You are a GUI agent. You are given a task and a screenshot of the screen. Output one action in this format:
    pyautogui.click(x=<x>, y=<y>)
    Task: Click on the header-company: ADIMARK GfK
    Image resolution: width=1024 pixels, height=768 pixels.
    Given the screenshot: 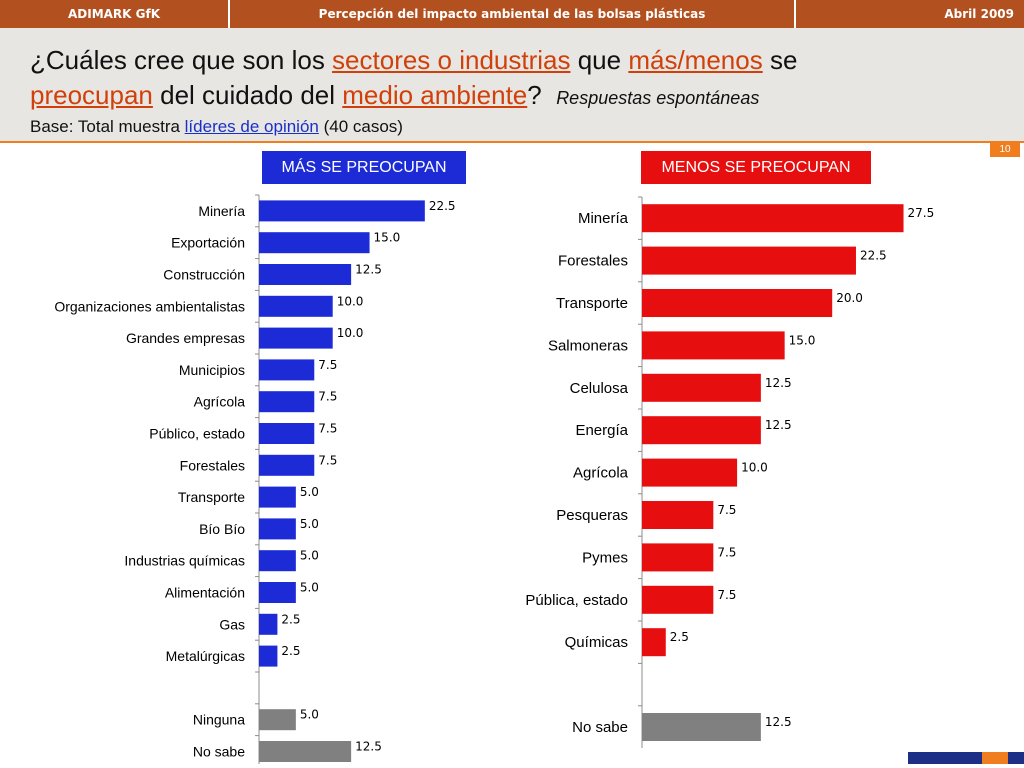 What is the action you would take?
    pyautogui.click(x=114, y=14)
    